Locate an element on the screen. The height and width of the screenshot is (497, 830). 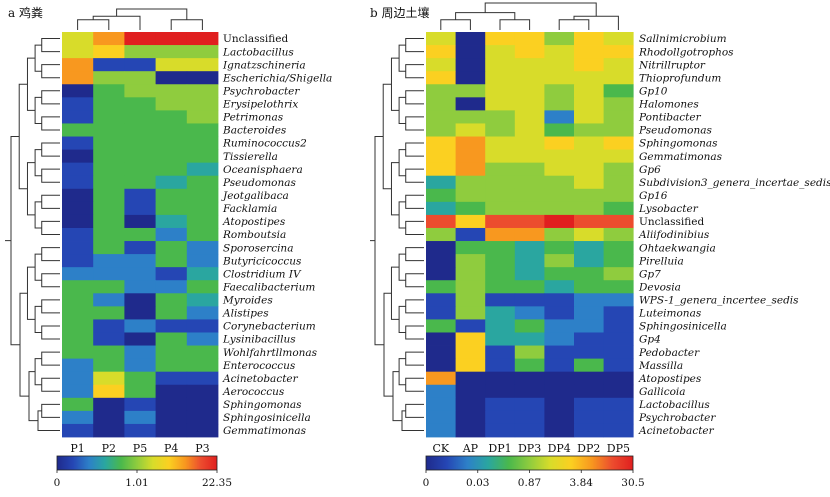
column-label: DP5 is located at coordinates (618, 448).